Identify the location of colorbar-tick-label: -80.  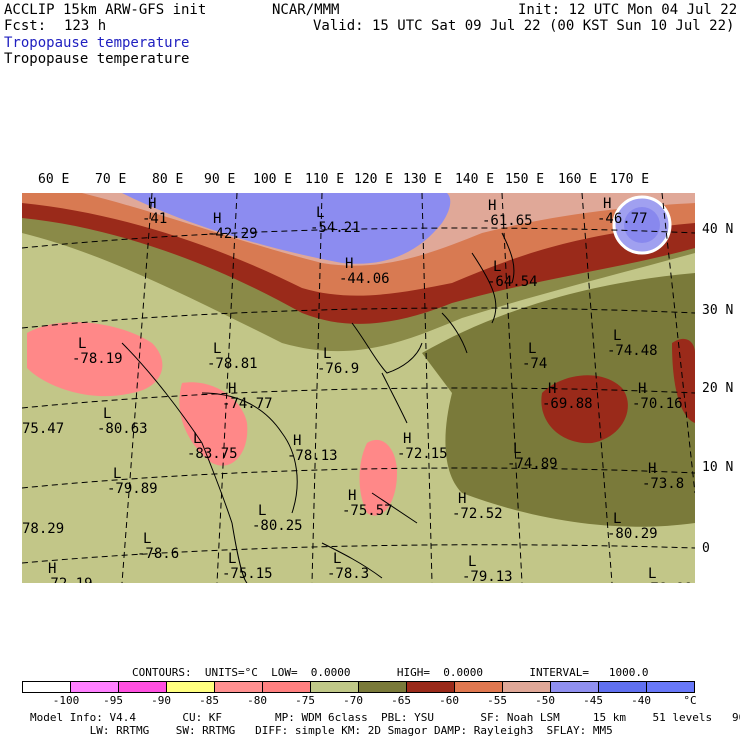
(257, 700).